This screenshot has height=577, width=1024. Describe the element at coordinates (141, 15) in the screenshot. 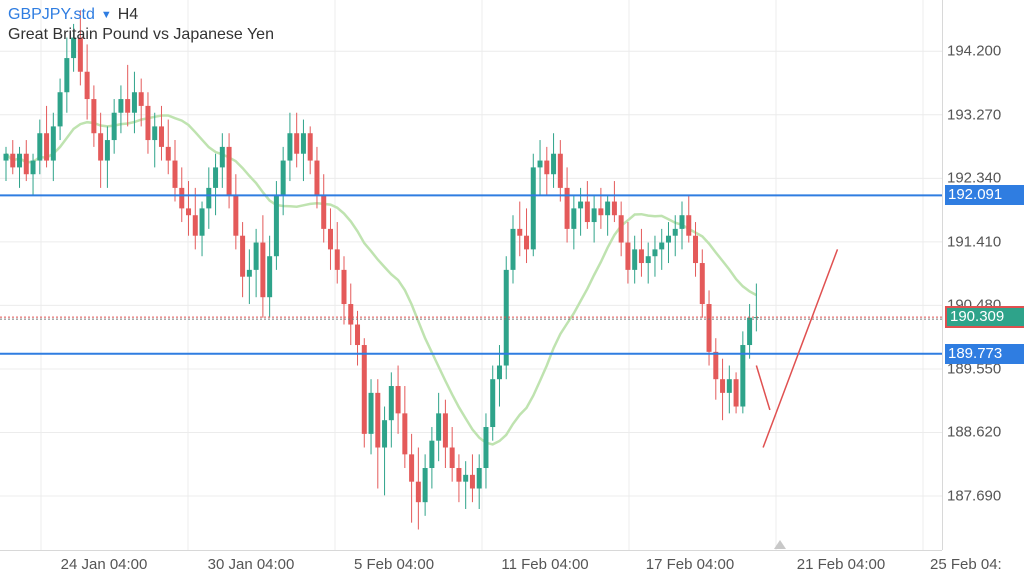

I see `symbol-row: GBPJPY.std ▼ H4` at that location.